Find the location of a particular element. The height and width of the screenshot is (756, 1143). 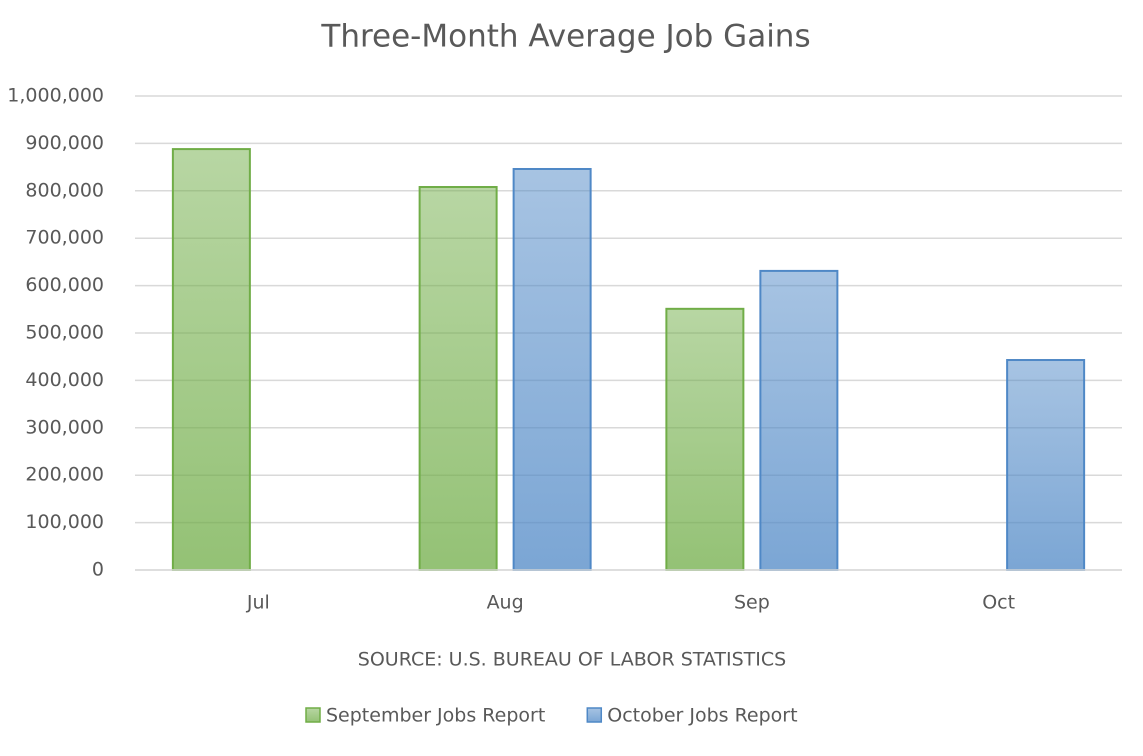

y-tick-label: 600,000 is located at coordinates (64, 285).